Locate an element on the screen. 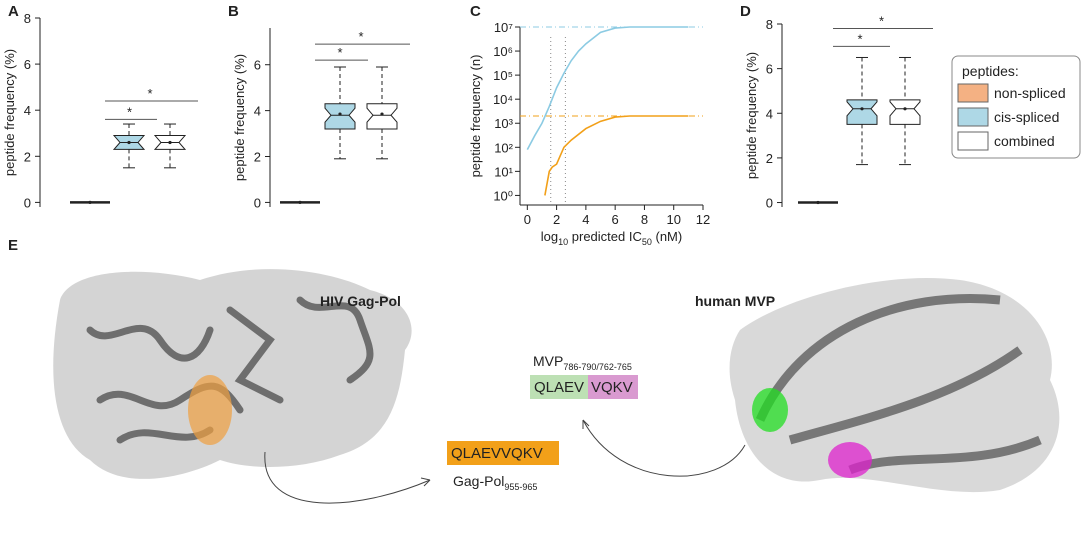 This screenshot has height=550, width=1084. y-tick-label: 10⁵ is located at coordinates (503, 75).